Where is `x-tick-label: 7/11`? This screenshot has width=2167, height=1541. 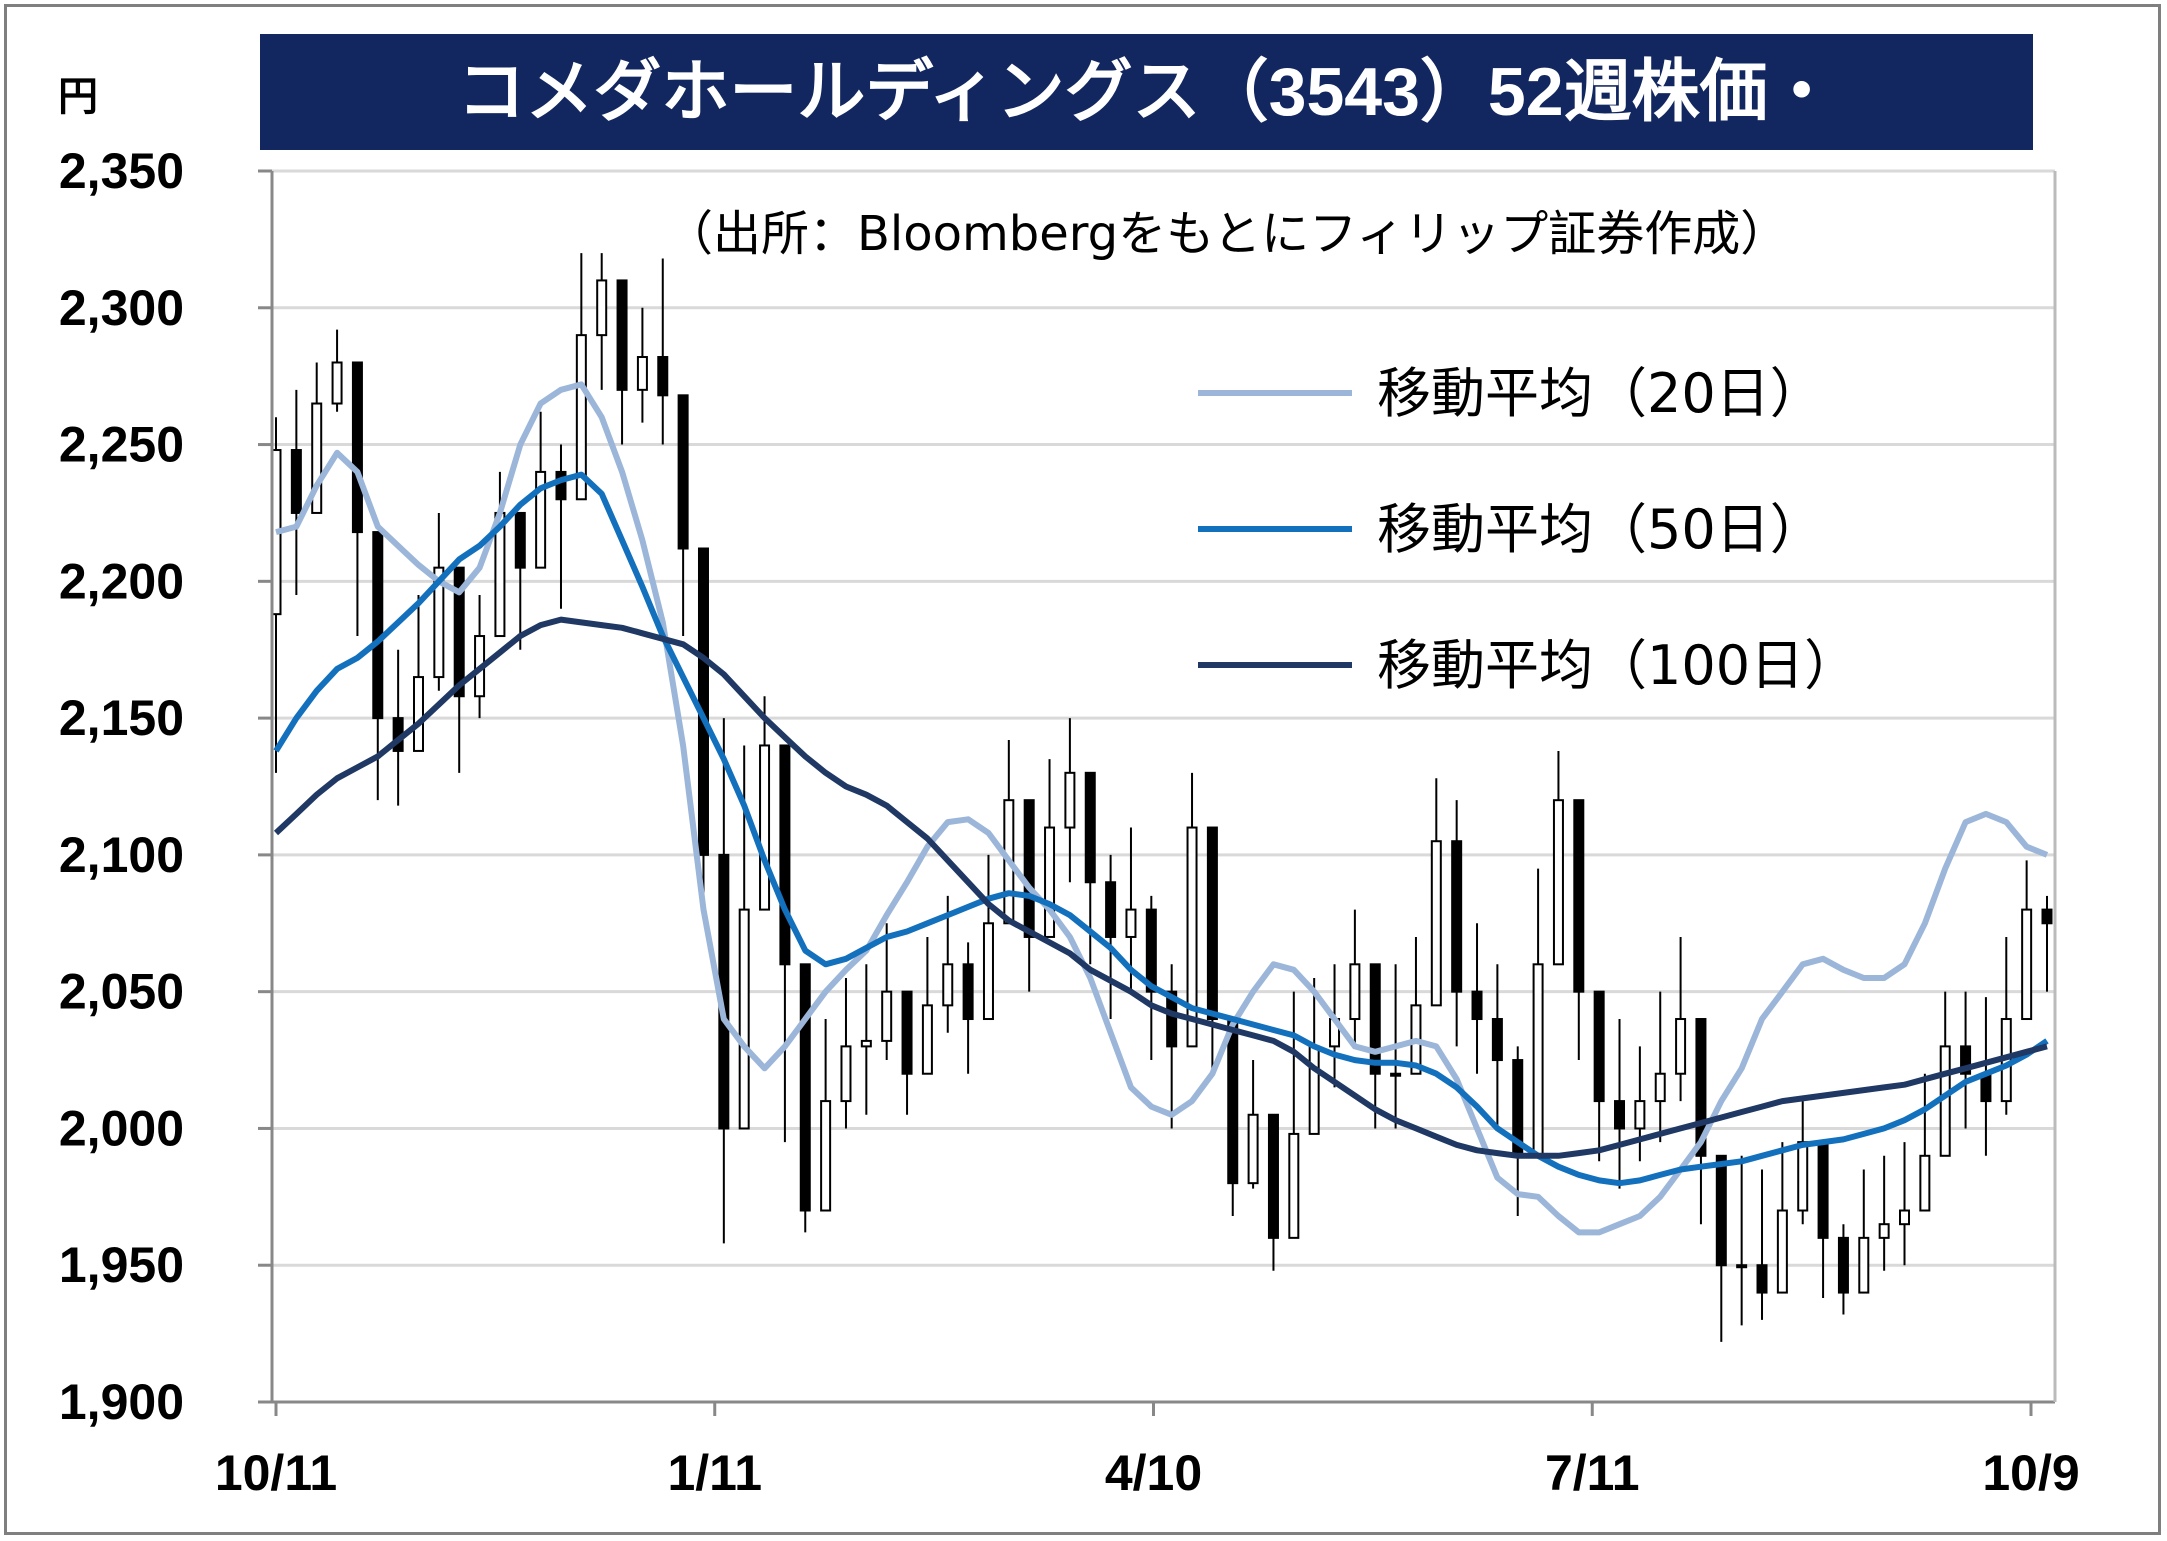 x-tick-label: 7/11 is located at coordinates (1592, 1473).